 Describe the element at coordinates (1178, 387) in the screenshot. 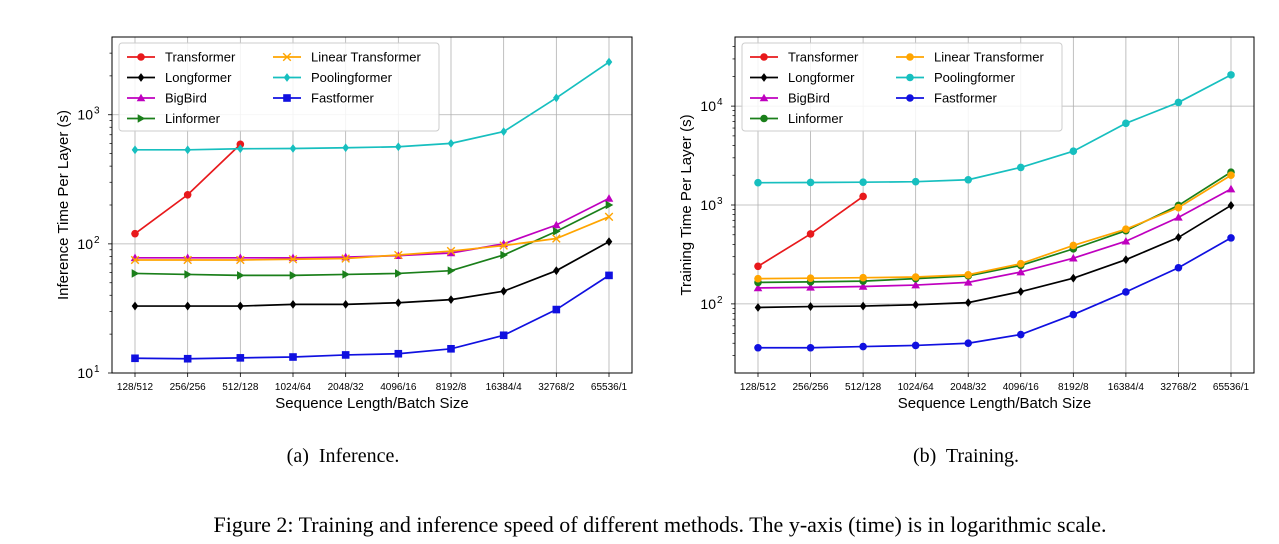

I see `x-tick-label: 32768/2` at that location.